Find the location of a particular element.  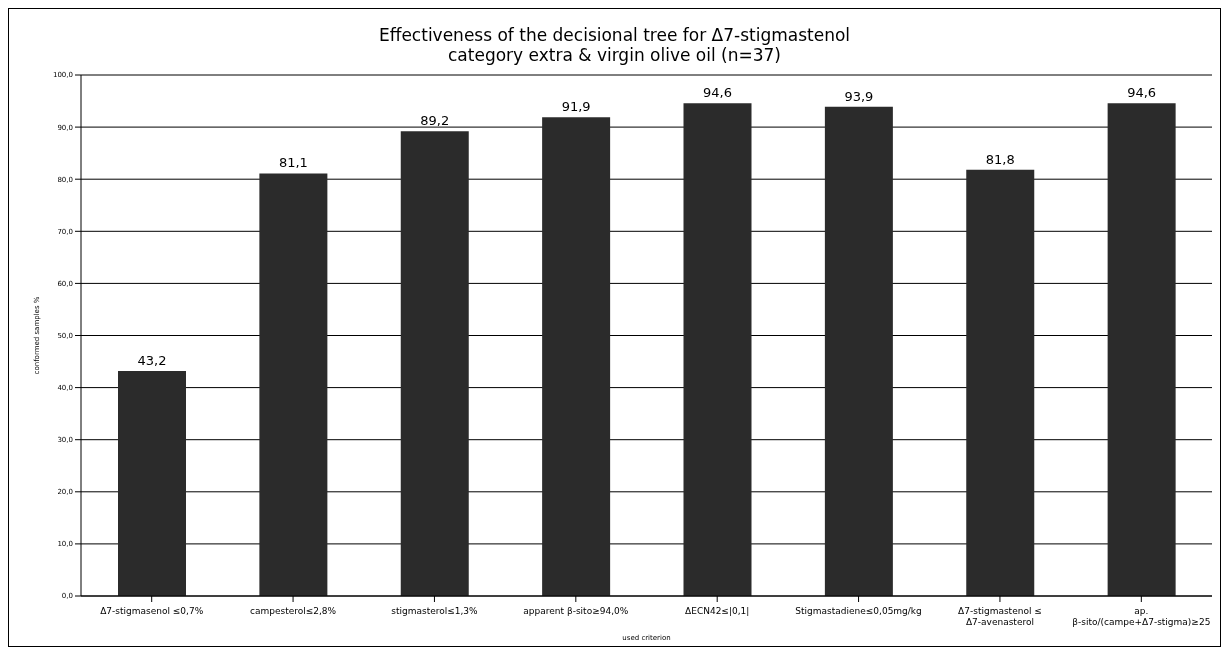

chart-subtitle: category extra & virgin olive oil (n=37) is located at coordinates (614, 55).